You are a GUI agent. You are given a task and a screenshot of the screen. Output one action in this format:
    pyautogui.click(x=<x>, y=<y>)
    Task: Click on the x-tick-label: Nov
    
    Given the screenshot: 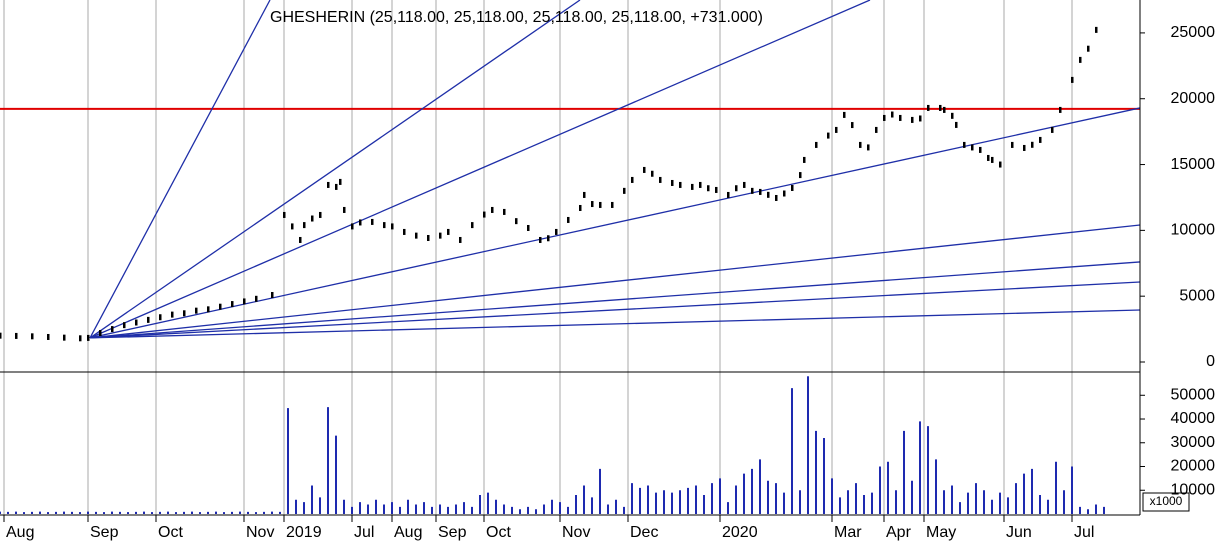 What is the action you would take?
    pyautogui.click(x=260, y=532)
    